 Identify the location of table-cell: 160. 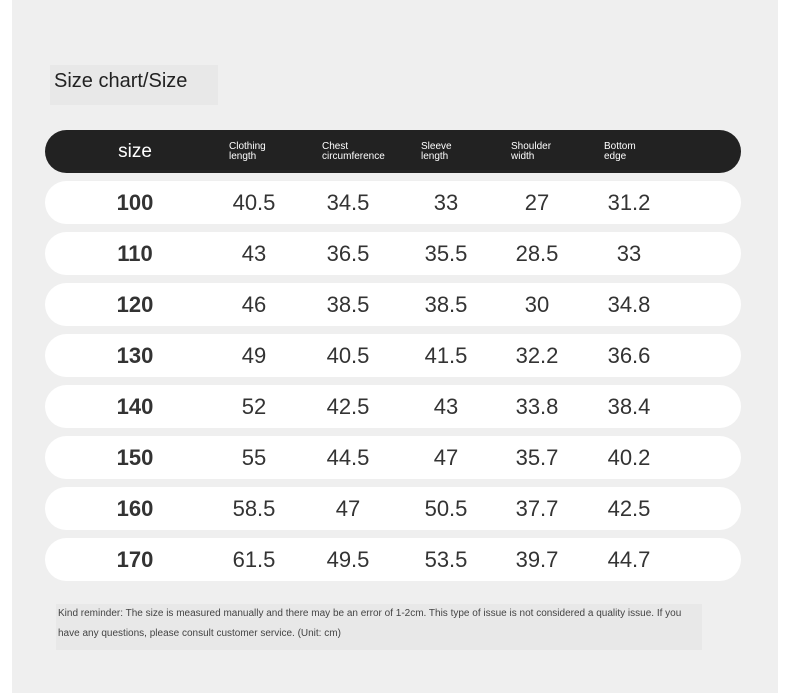
(135, 508).